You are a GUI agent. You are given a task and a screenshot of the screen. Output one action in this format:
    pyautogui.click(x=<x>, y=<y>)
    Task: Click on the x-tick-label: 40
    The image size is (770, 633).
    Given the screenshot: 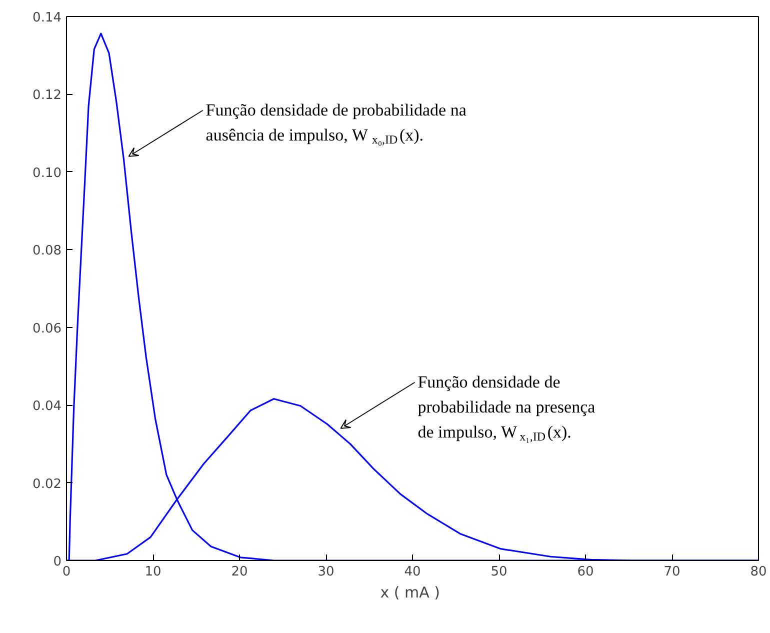 What is the action you would take?
    pyautogui.click(x=412, y=572)
    